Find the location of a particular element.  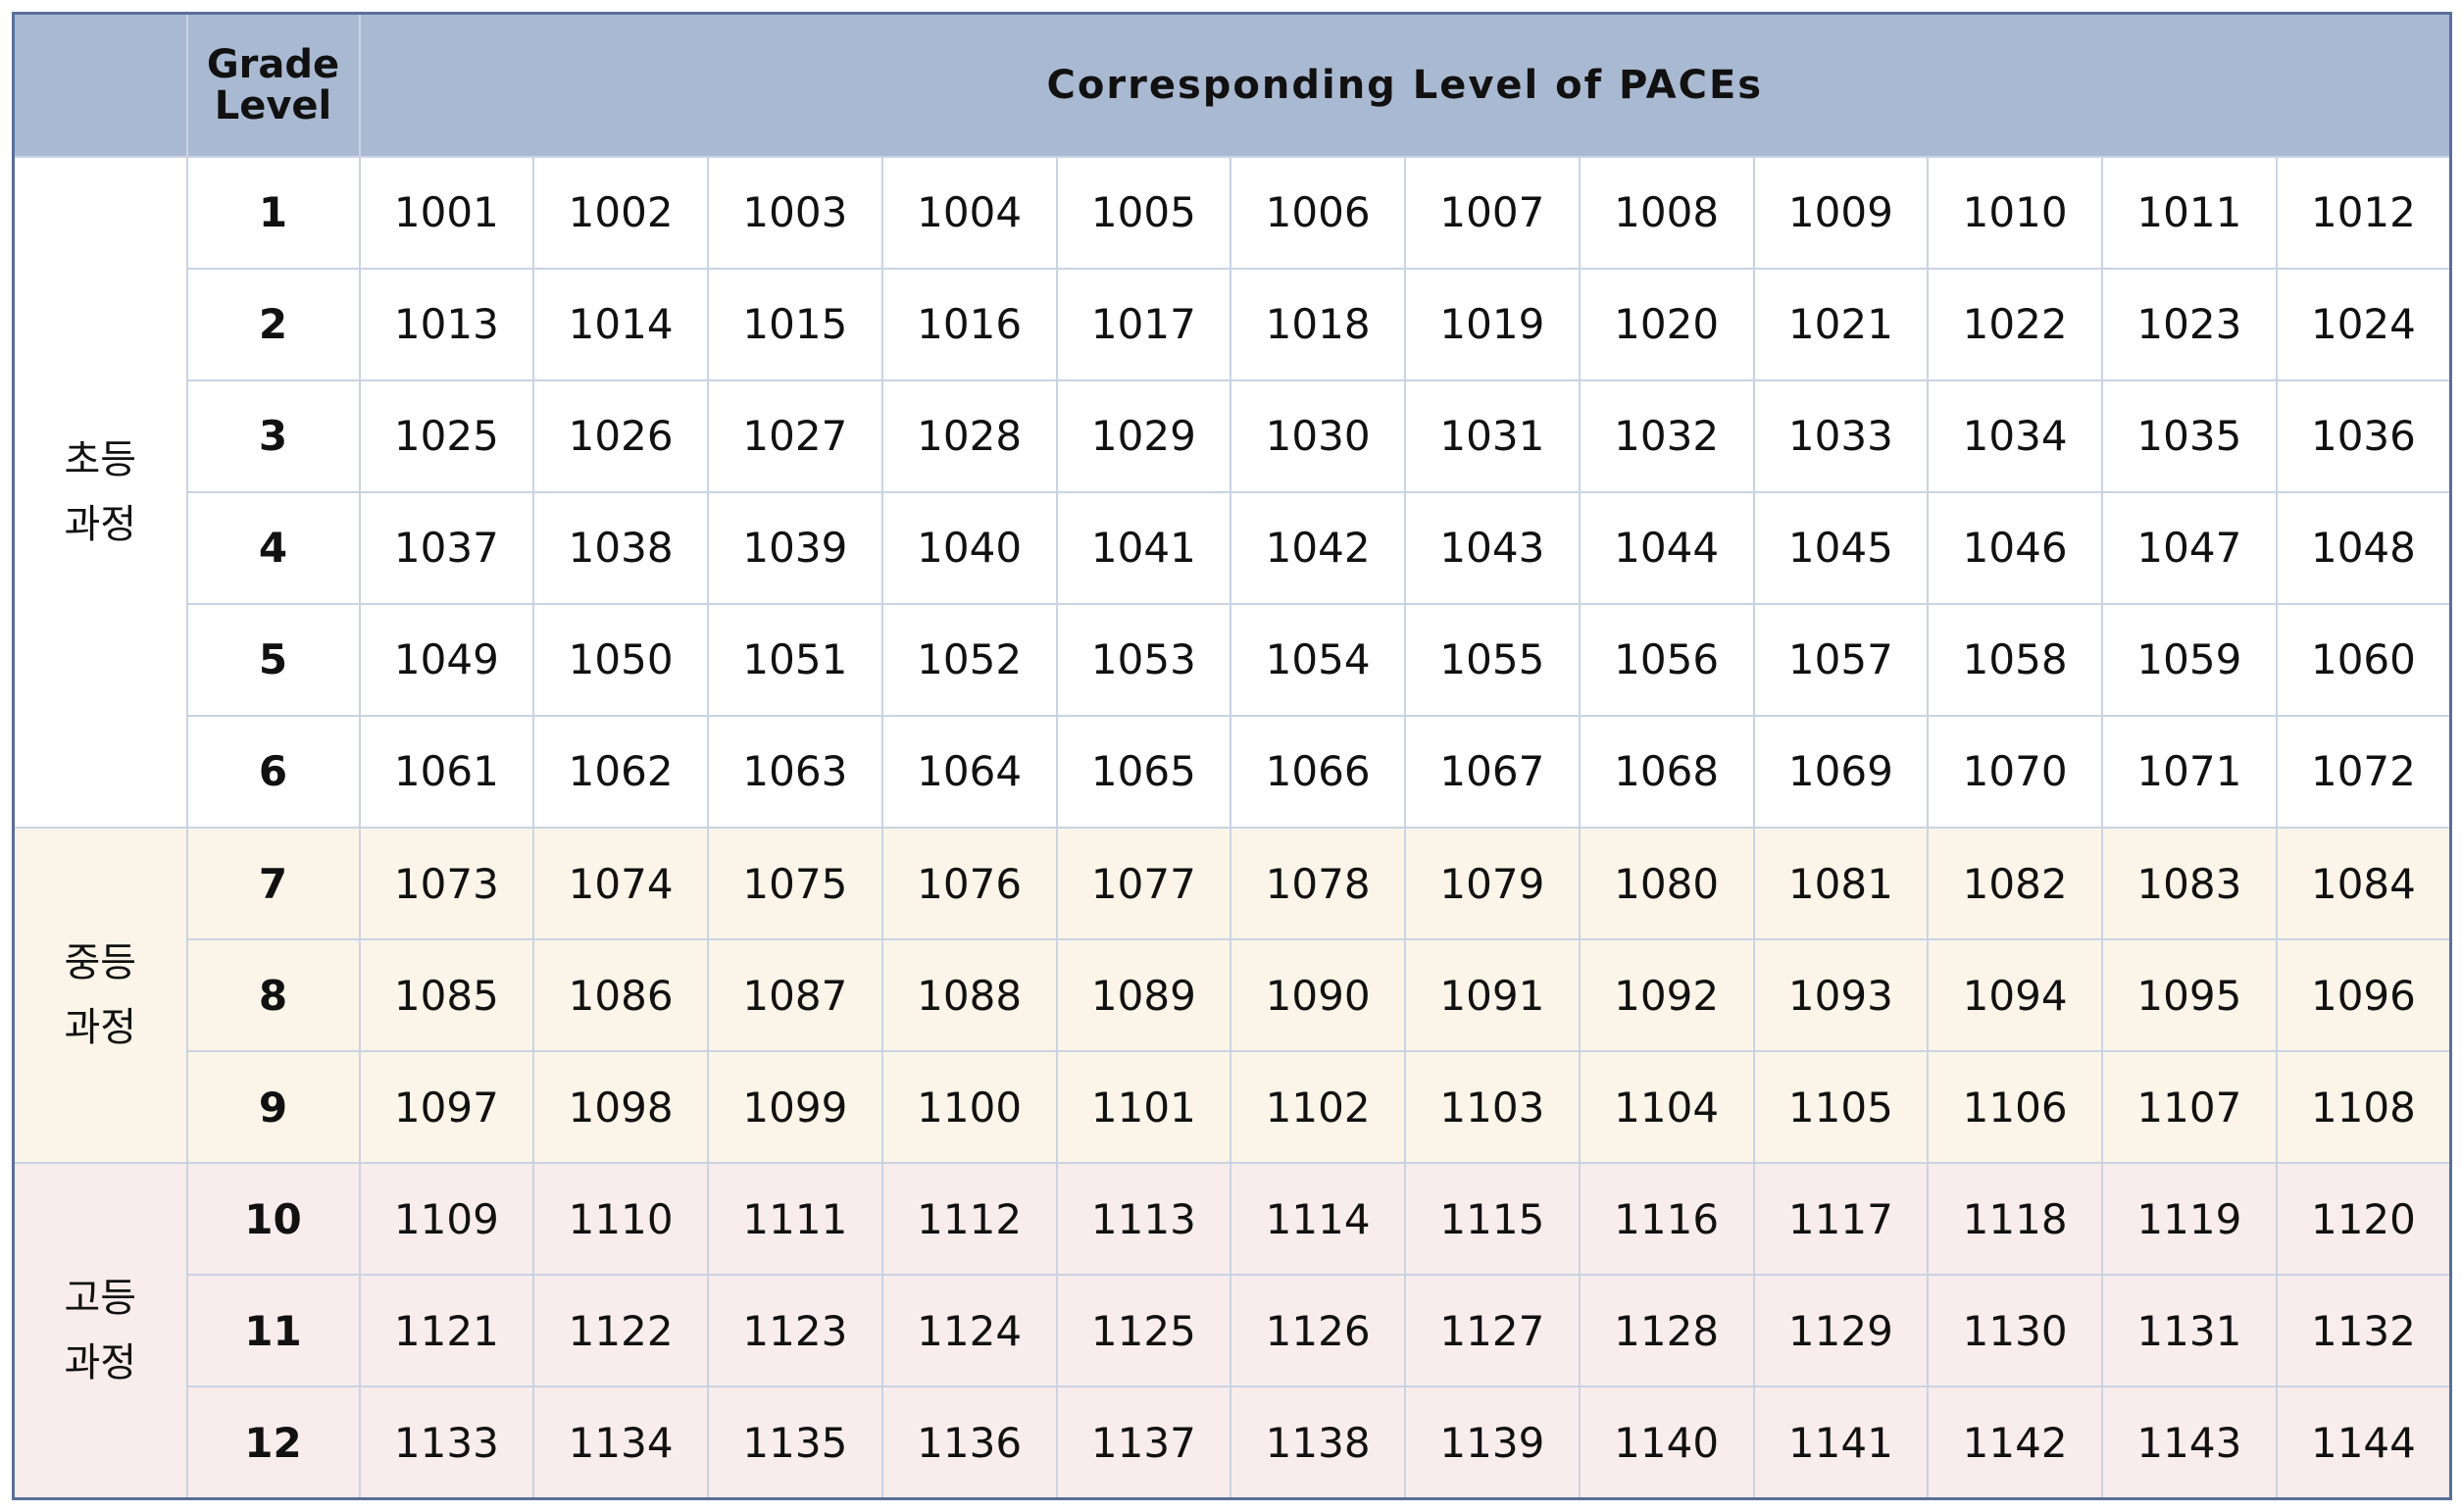

pace-cell: 1020 is located at coordinates (1666, 324).